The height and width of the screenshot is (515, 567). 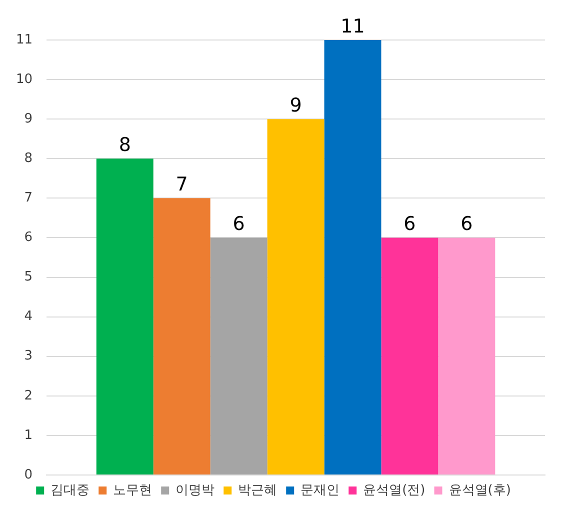 What do you see at coordinates (28, 474) in the screenshot?
I see `y-tick-label: 0` at bounding box center [28, 474].